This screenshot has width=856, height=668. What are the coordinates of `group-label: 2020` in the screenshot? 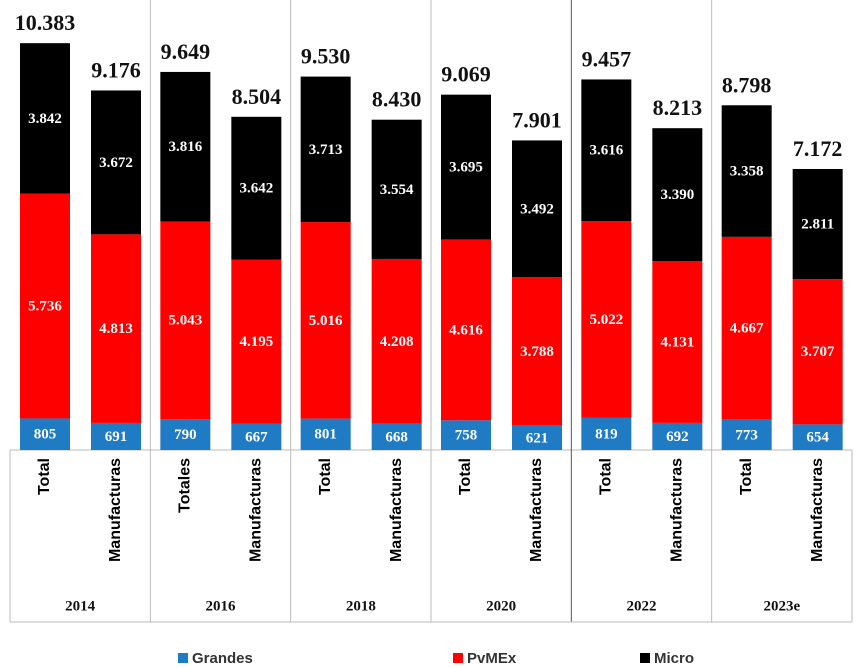 It's located at (501, 606).